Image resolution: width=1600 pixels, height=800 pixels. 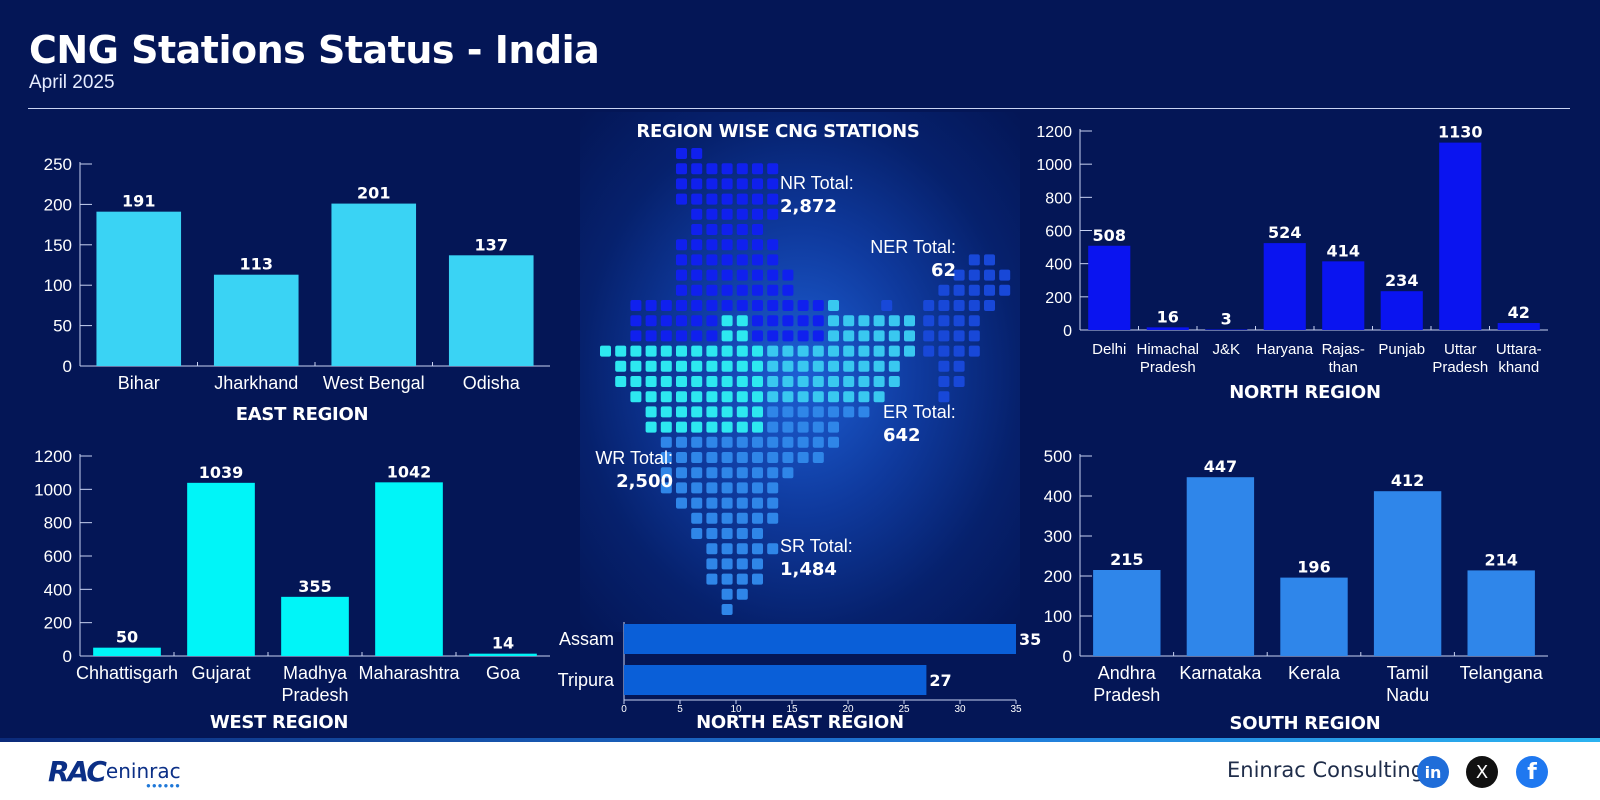 What do you see at coordinates (1168, 367) in the screenshot?
I see `north-category-label: Pradesh` at bounding box center [1168, 367].